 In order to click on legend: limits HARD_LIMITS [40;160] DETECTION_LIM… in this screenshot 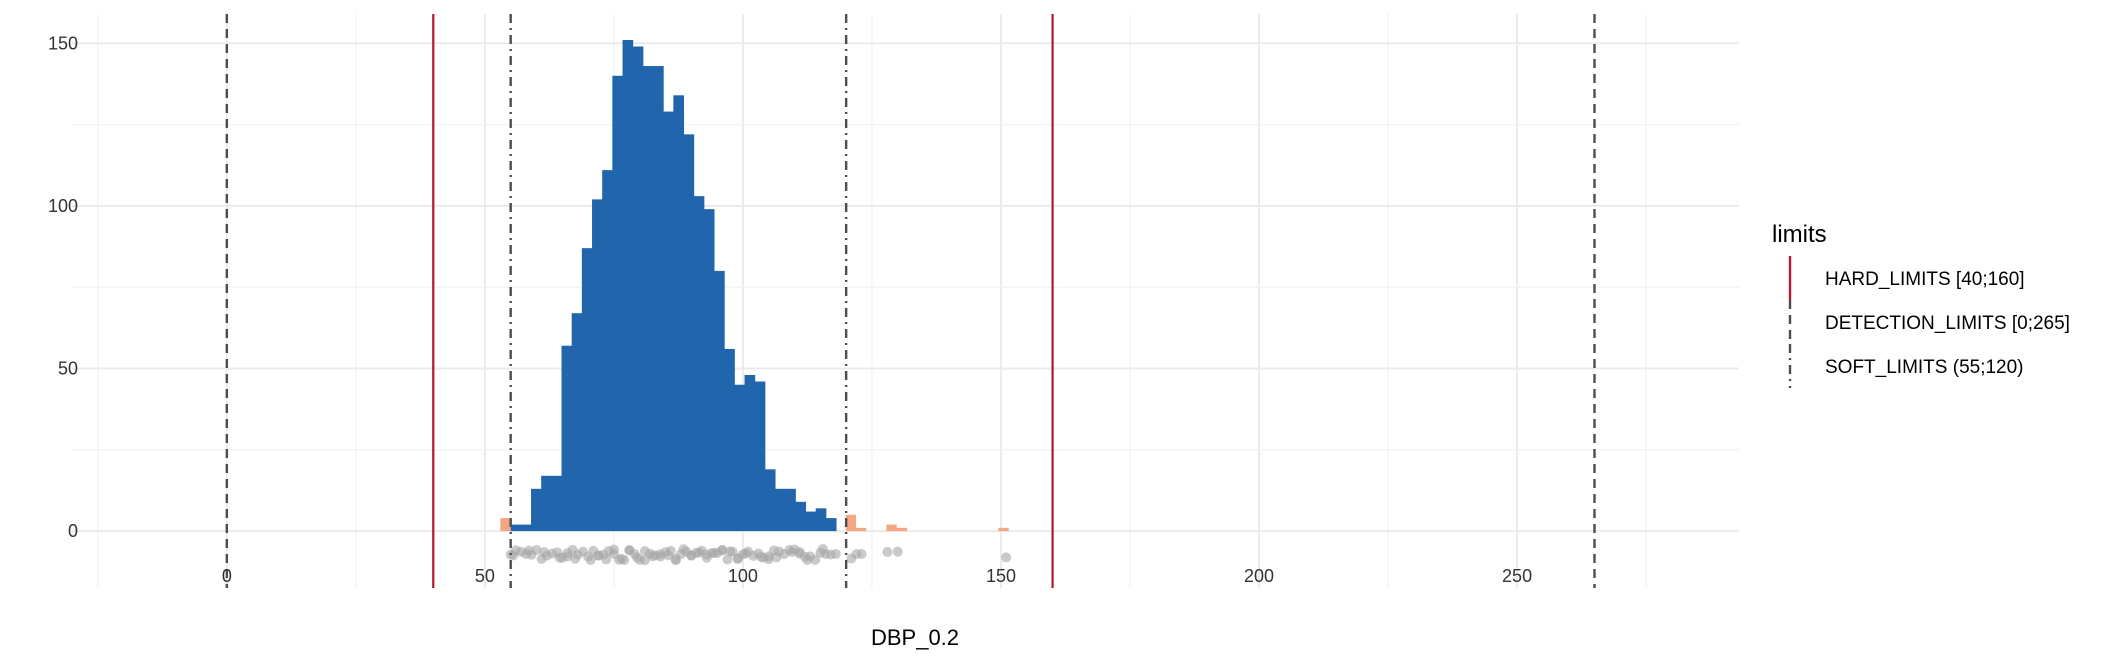, I will do `click(1921, 304)`.